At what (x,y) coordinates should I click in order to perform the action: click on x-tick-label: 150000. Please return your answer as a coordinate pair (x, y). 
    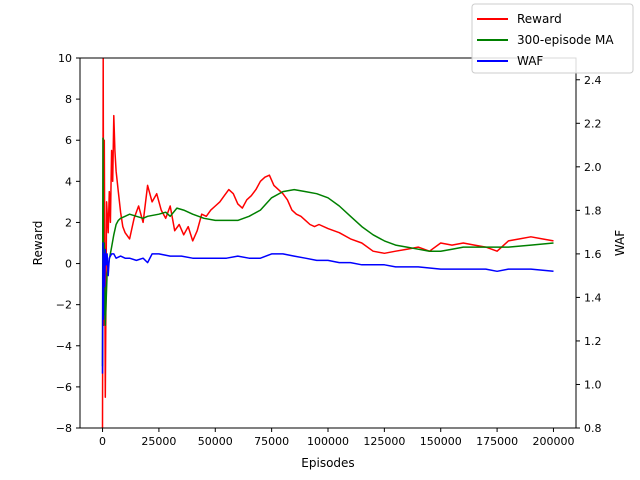
    Looking at the image, I should click on (441, 441).